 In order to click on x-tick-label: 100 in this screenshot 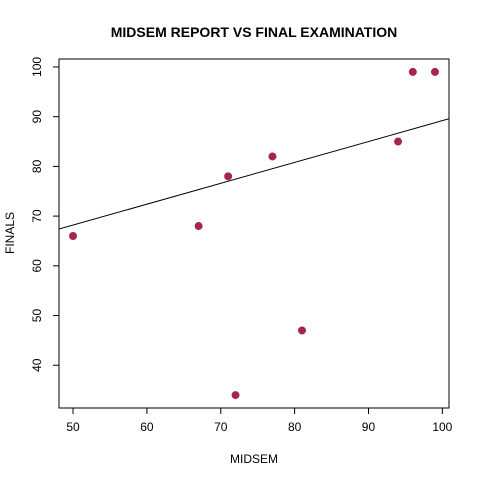, I will do `click(442, 427)`.